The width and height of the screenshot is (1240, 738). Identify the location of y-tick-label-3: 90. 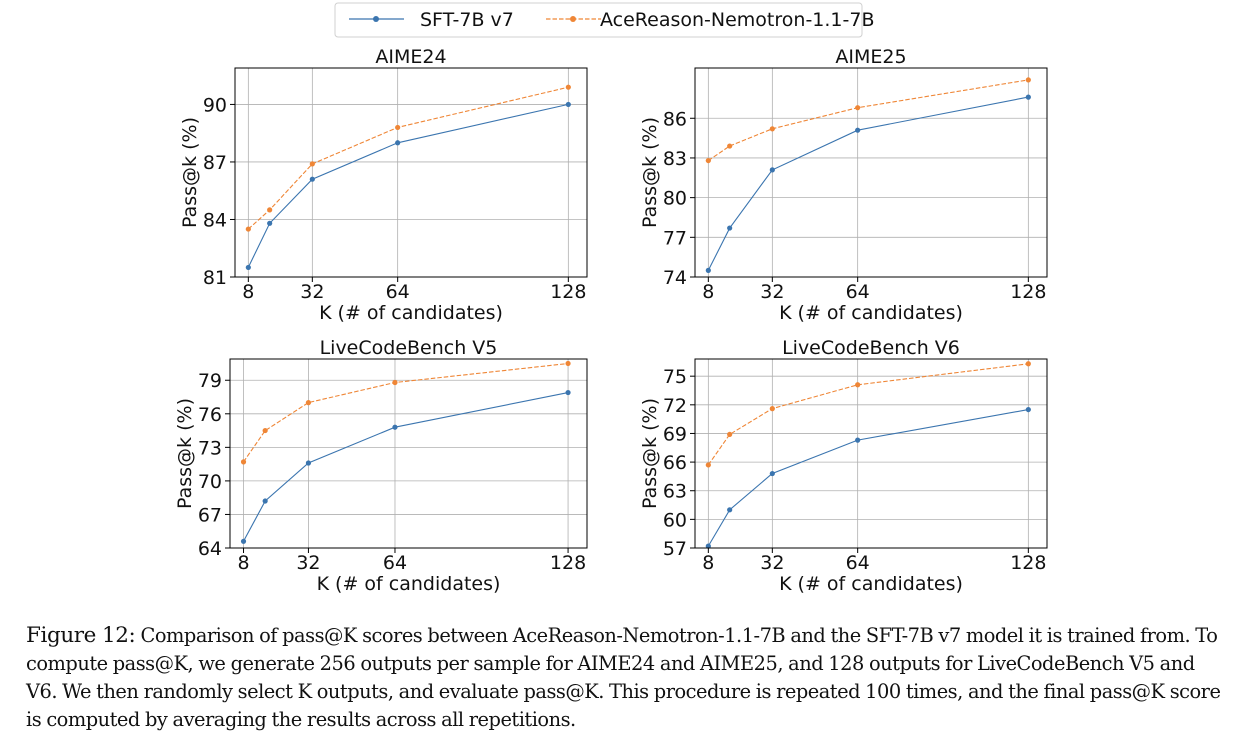
(215, 105).